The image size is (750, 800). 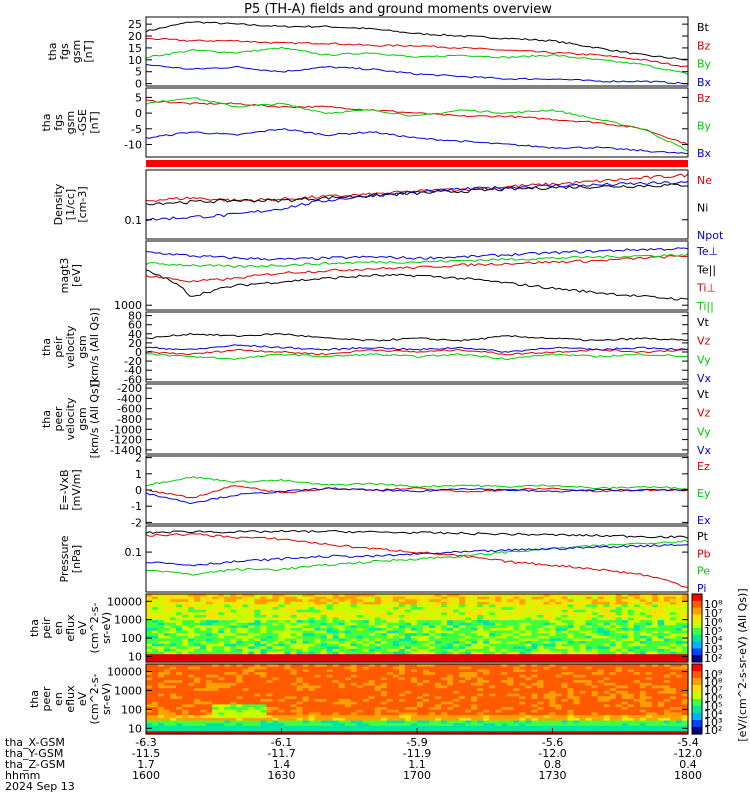 I want to click on y-tick-label: 80, so click(x=135, y=316).